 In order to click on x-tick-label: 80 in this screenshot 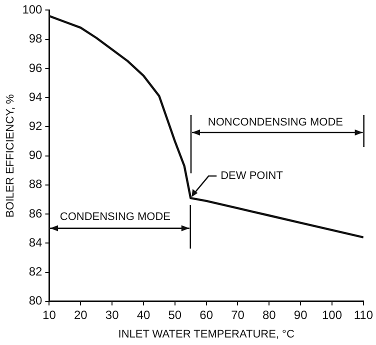, I will do `click(269, 315)`.